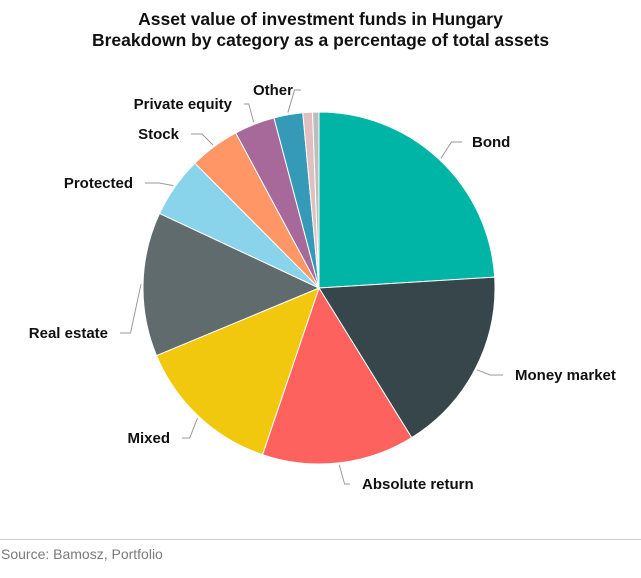 This screenshot has height=578, width=641. Describe the element at coordinates (565, 375) in the screenshot. I see `label-money-market: Money market` at that location.